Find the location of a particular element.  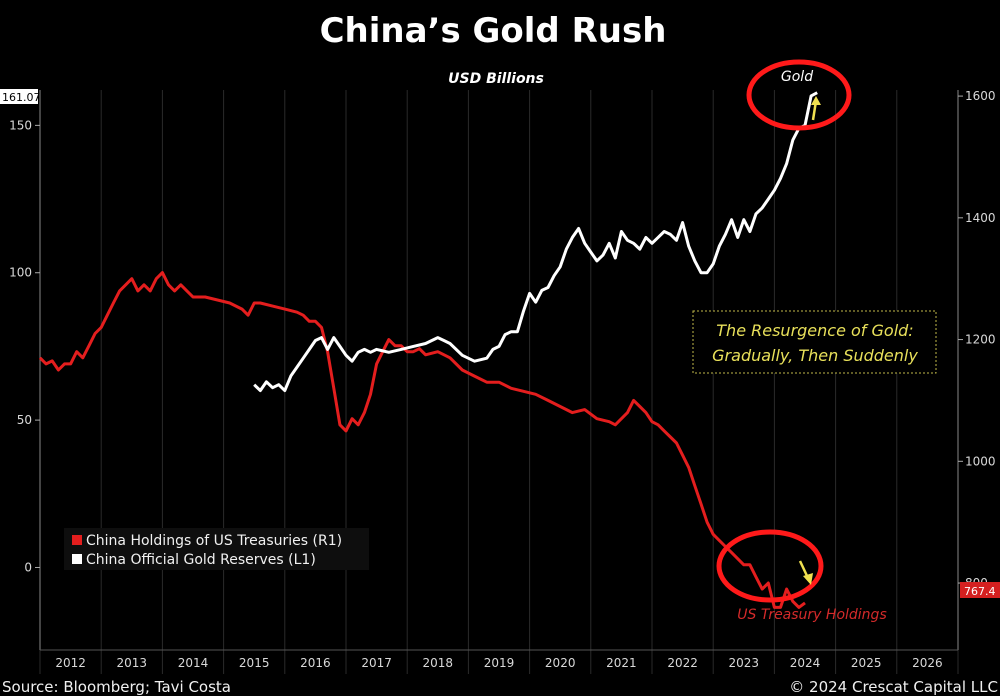

x-tick-label: 2018 is located at coordinates (438, 663).